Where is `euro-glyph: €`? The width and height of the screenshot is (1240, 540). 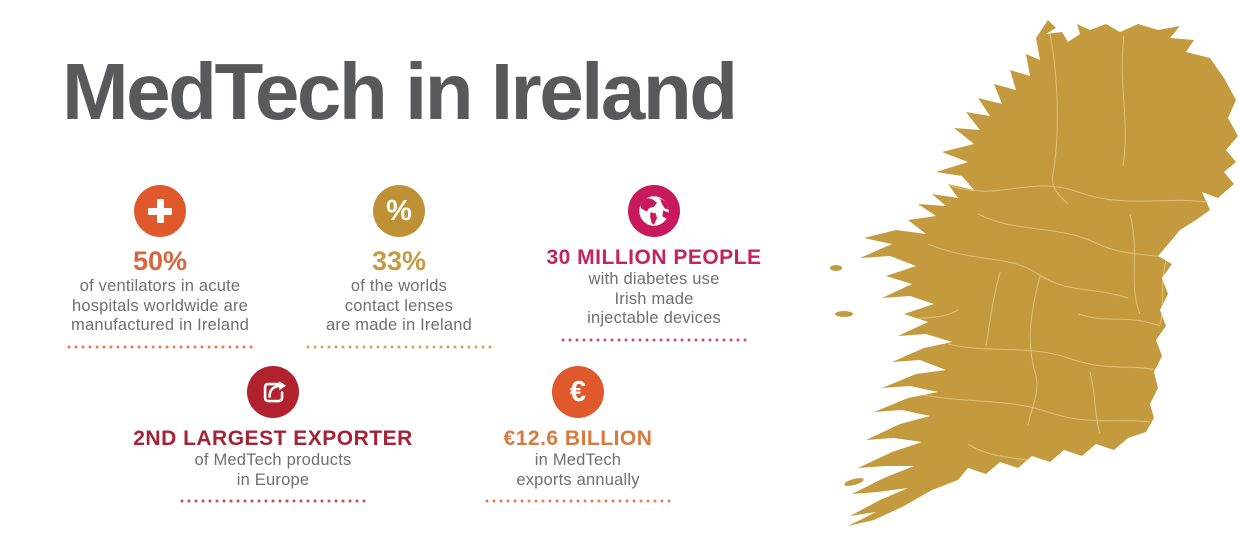 euro-glyph: € is located at coordinates (578, 391).